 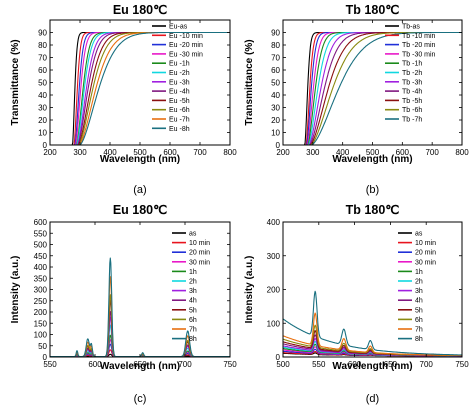 What do you see at coordinates (41, 233) in the screenshot?
I see `y-tick-label: 550` at bounding box center [41, 233].